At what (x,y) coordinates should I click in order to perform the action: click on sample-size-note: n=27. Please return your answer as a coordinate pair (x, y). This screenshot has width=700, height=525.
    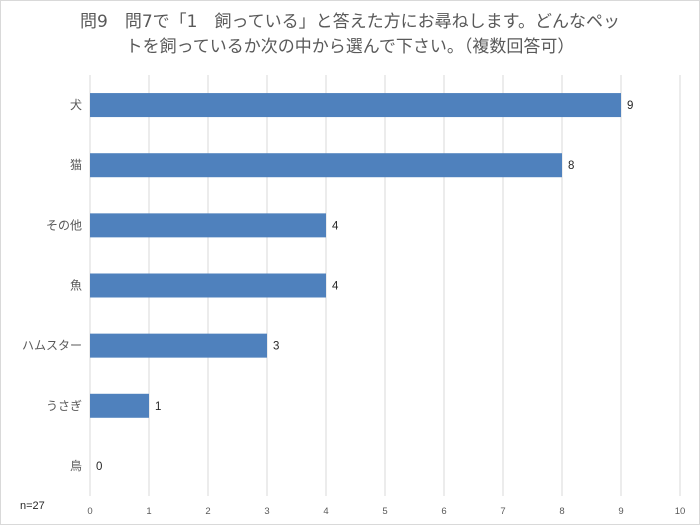
    Looking at the image, I should click on (32, 506).